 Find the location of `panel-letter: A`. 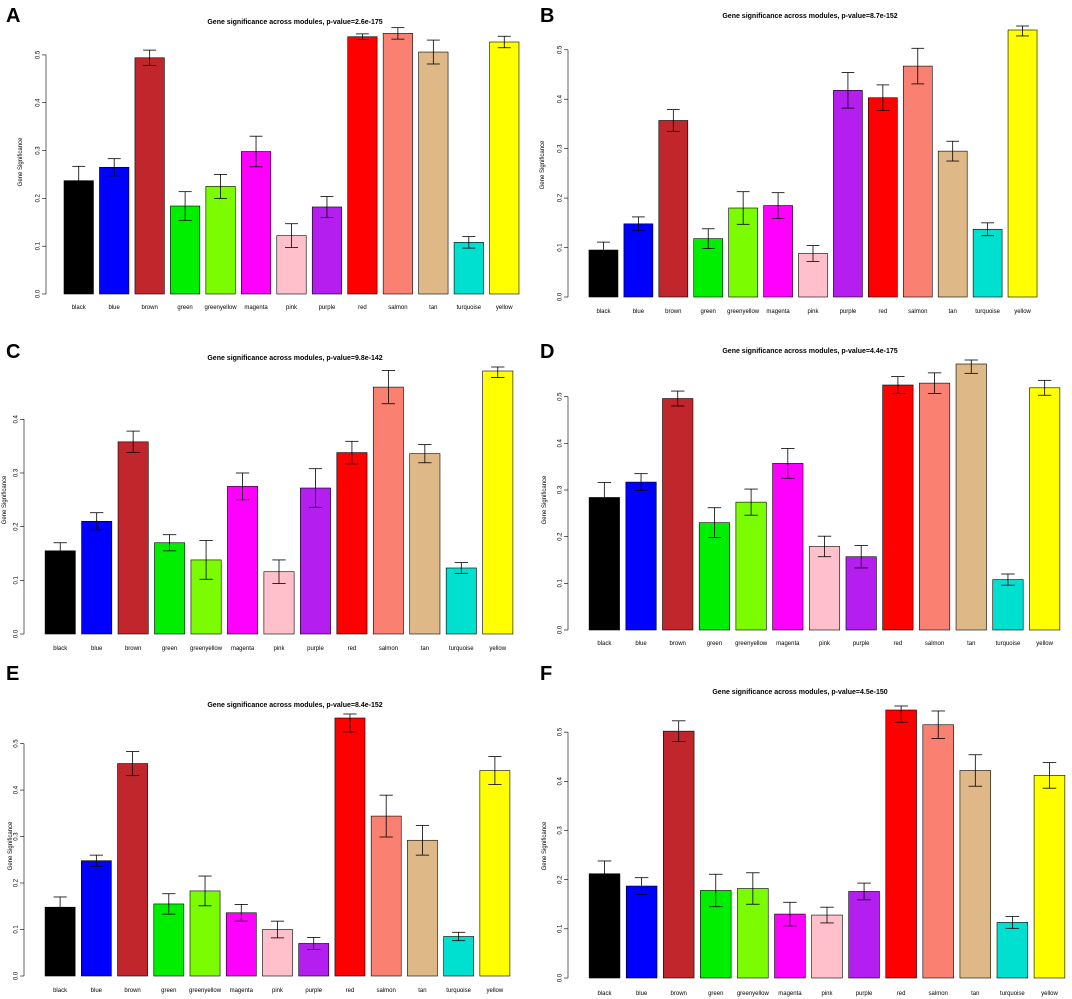

panel-letter: A is located at coordinates (13, 16).